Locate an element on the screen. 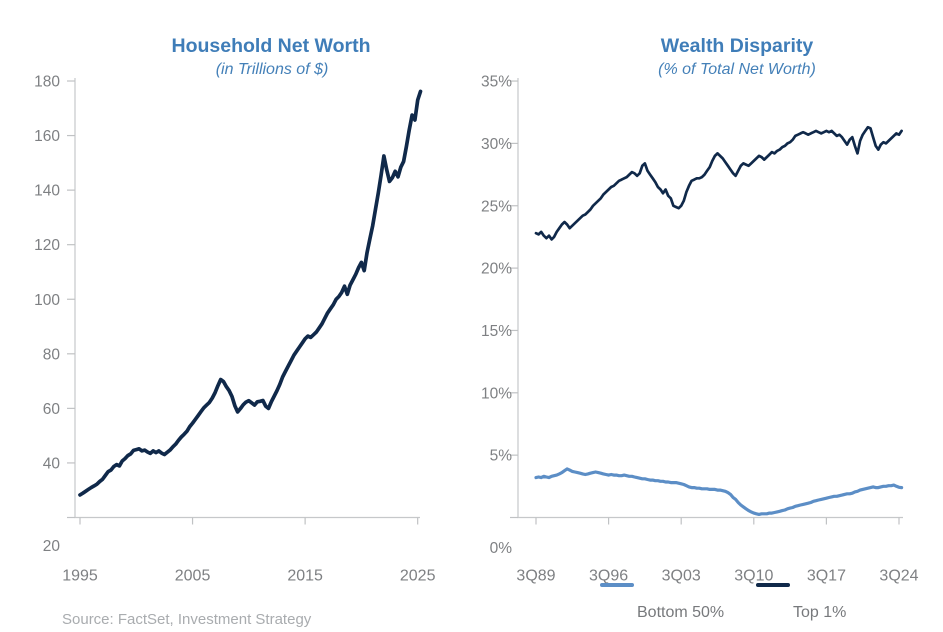 The height and width of the screenshot is (632, 943). y-tick-label: 120 is located at coordinates (47, 245).